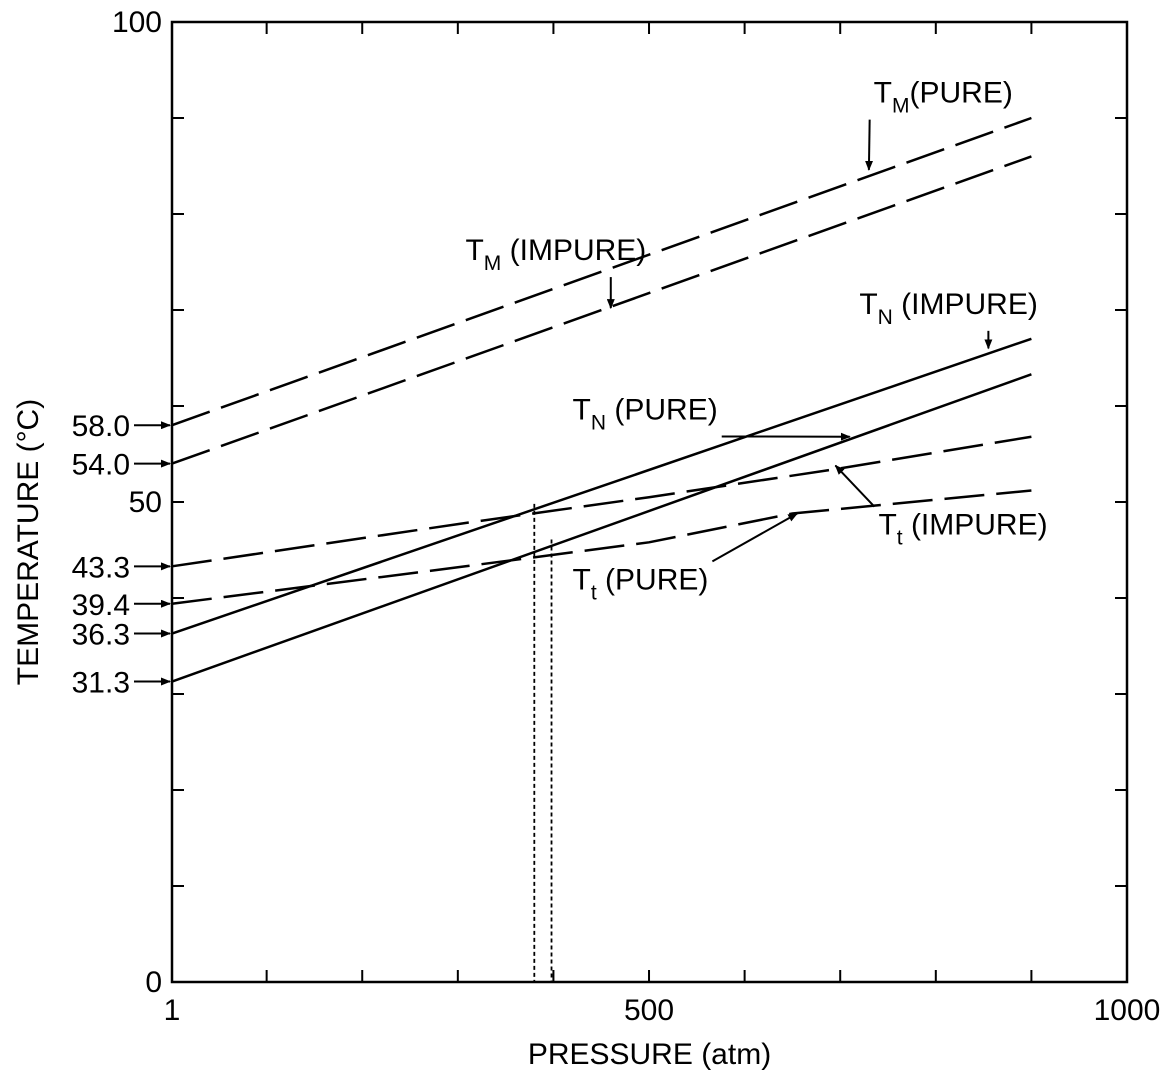 Image resolution: width=1173 pixels, height=1078 pixels. What do you see at coordinates (962, 529) in the screenshot?
I see `callout-label: Tt (IMPURE)` at bounding box center [962, 529].